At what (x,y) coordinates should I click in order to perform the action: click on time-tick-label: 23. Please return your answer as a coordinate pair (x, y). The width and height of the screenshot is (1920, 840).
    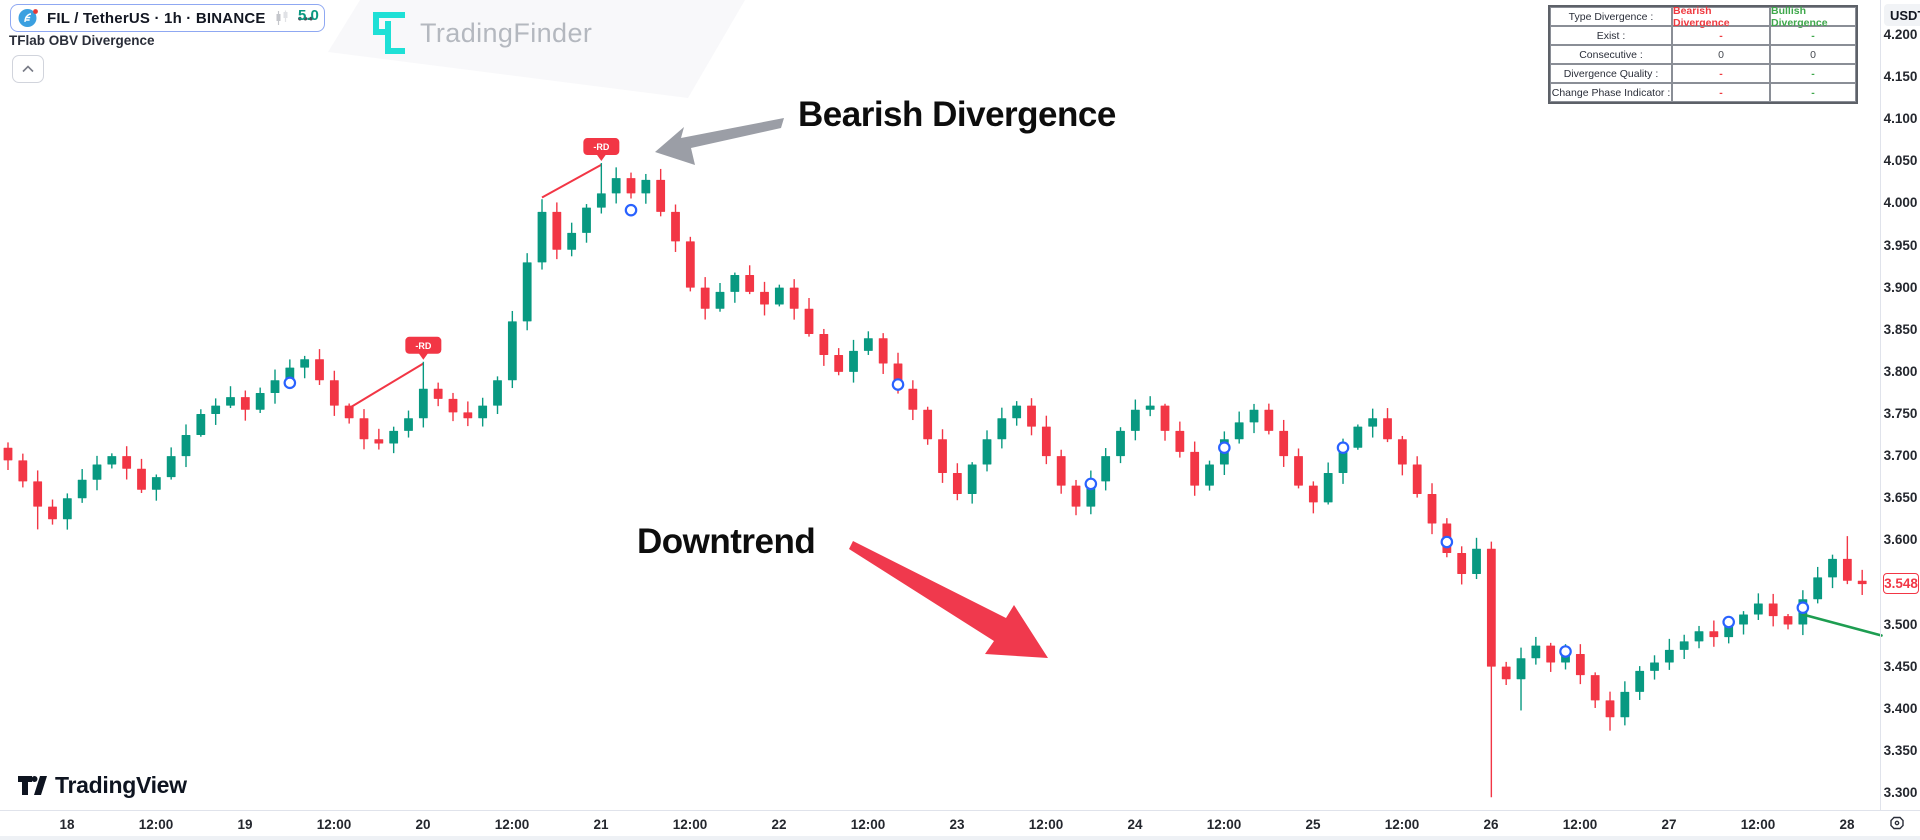
    Looking at the image, I should click on (957, 824).